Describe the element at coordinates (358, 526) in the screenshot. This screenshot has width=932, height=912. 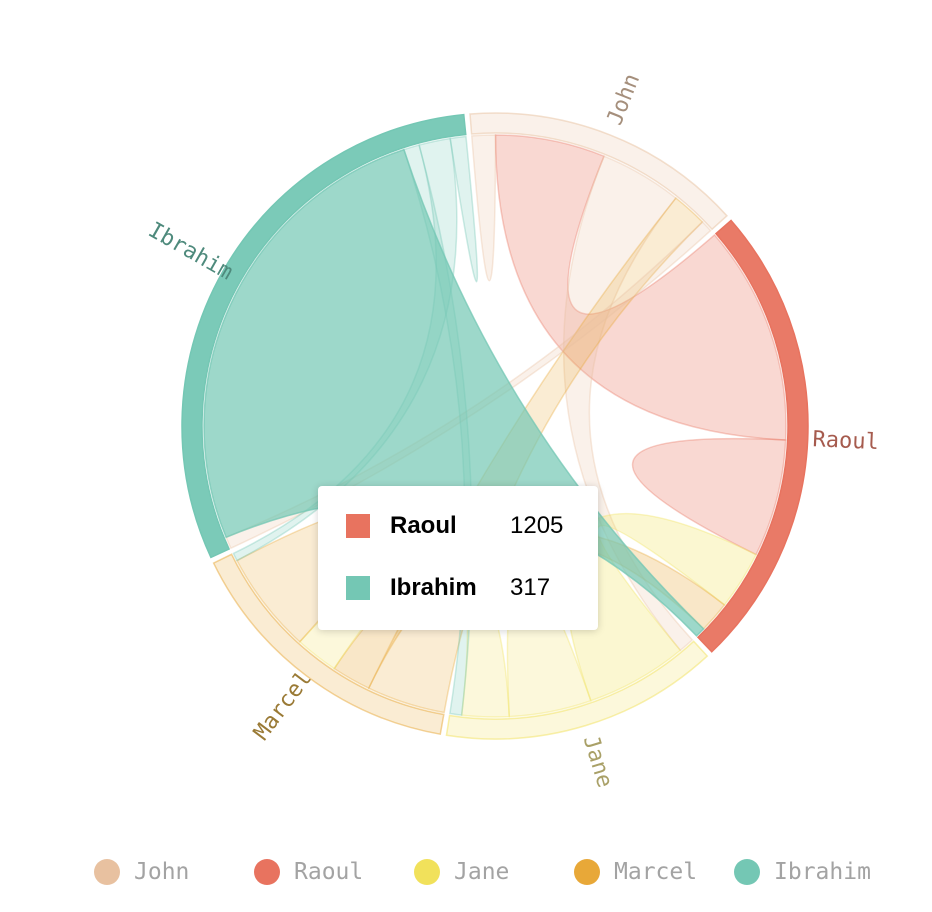
I see `tooltip-swatch-source` at that location.